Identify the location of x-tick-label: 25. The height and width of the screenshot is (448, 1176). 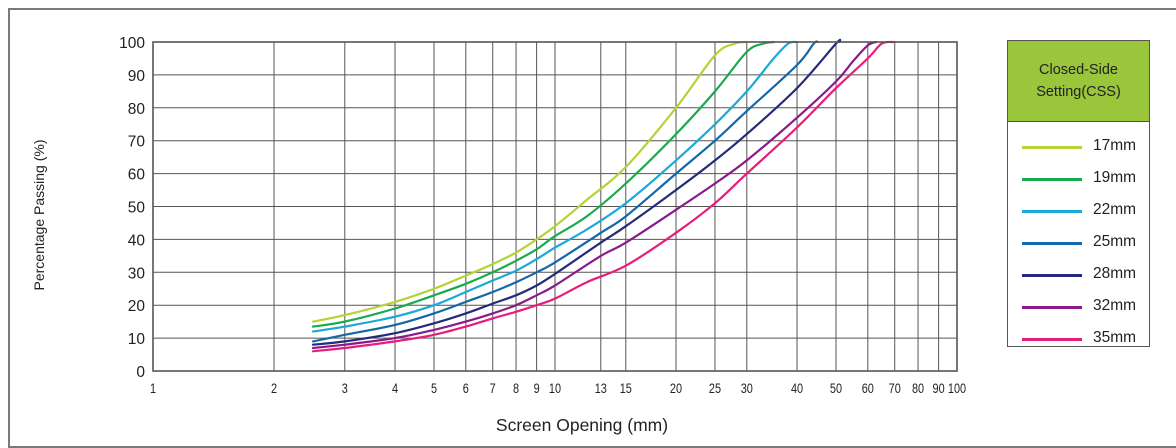
(715, 389).